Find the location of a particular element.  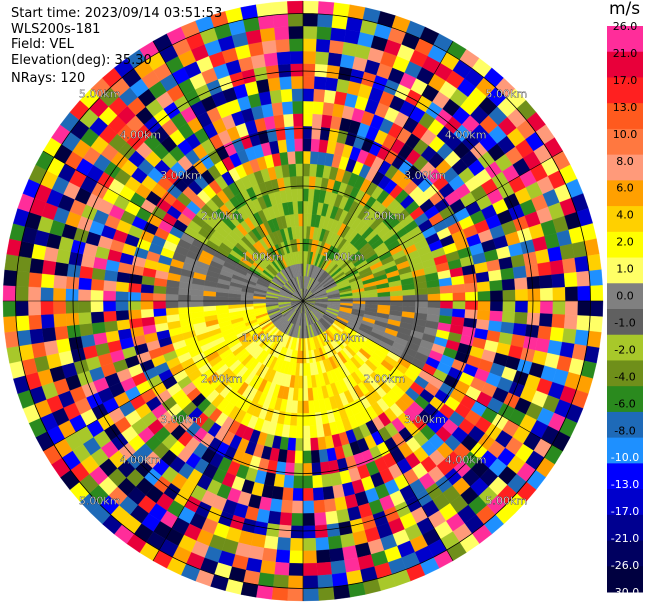

range-label: 1.00km is located at coordinates (344, 256).